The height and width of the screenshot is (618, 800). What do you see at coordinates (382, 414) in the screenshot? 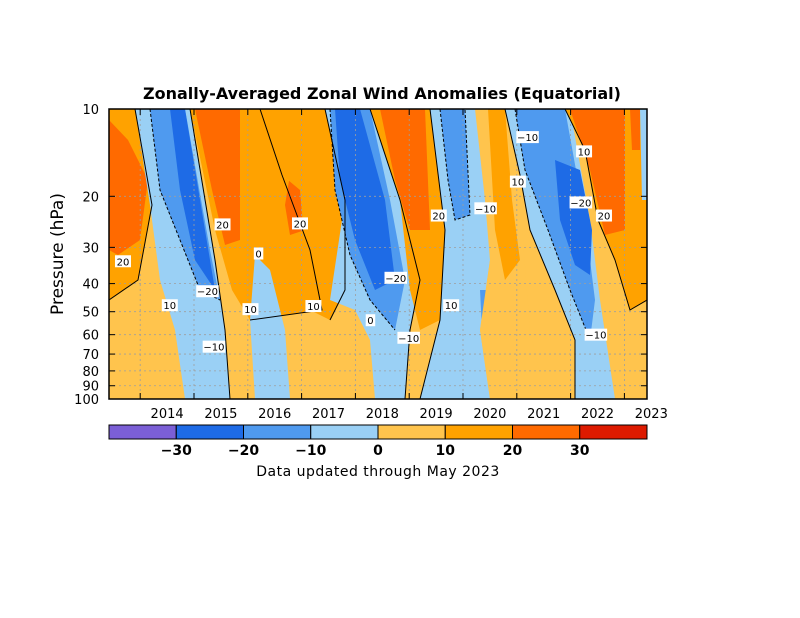
I see `x-tick-label: 2018` at bounding box center [382, 414].